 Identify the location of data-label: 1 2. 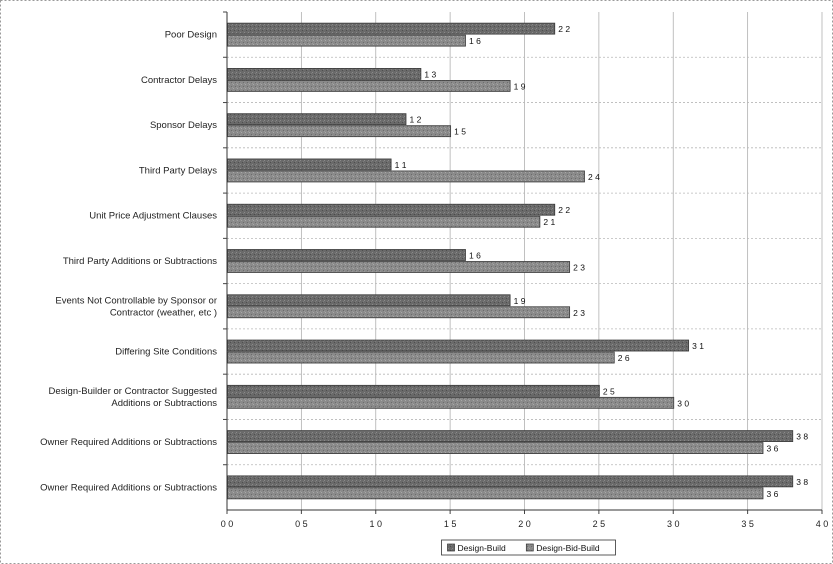
(416, 120).